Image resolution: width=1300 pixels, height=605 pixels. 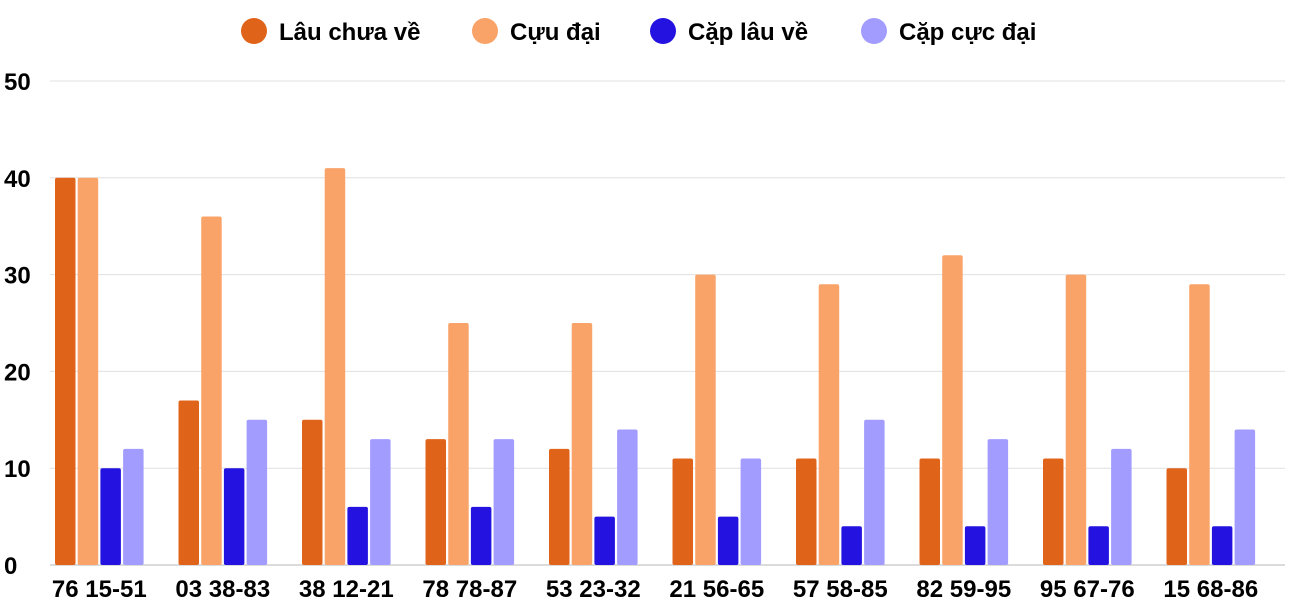 What do you see at coordinates (10, 566) in the screenshot?
I see `y-tick-label: 0` at bounding box center [10, 566].